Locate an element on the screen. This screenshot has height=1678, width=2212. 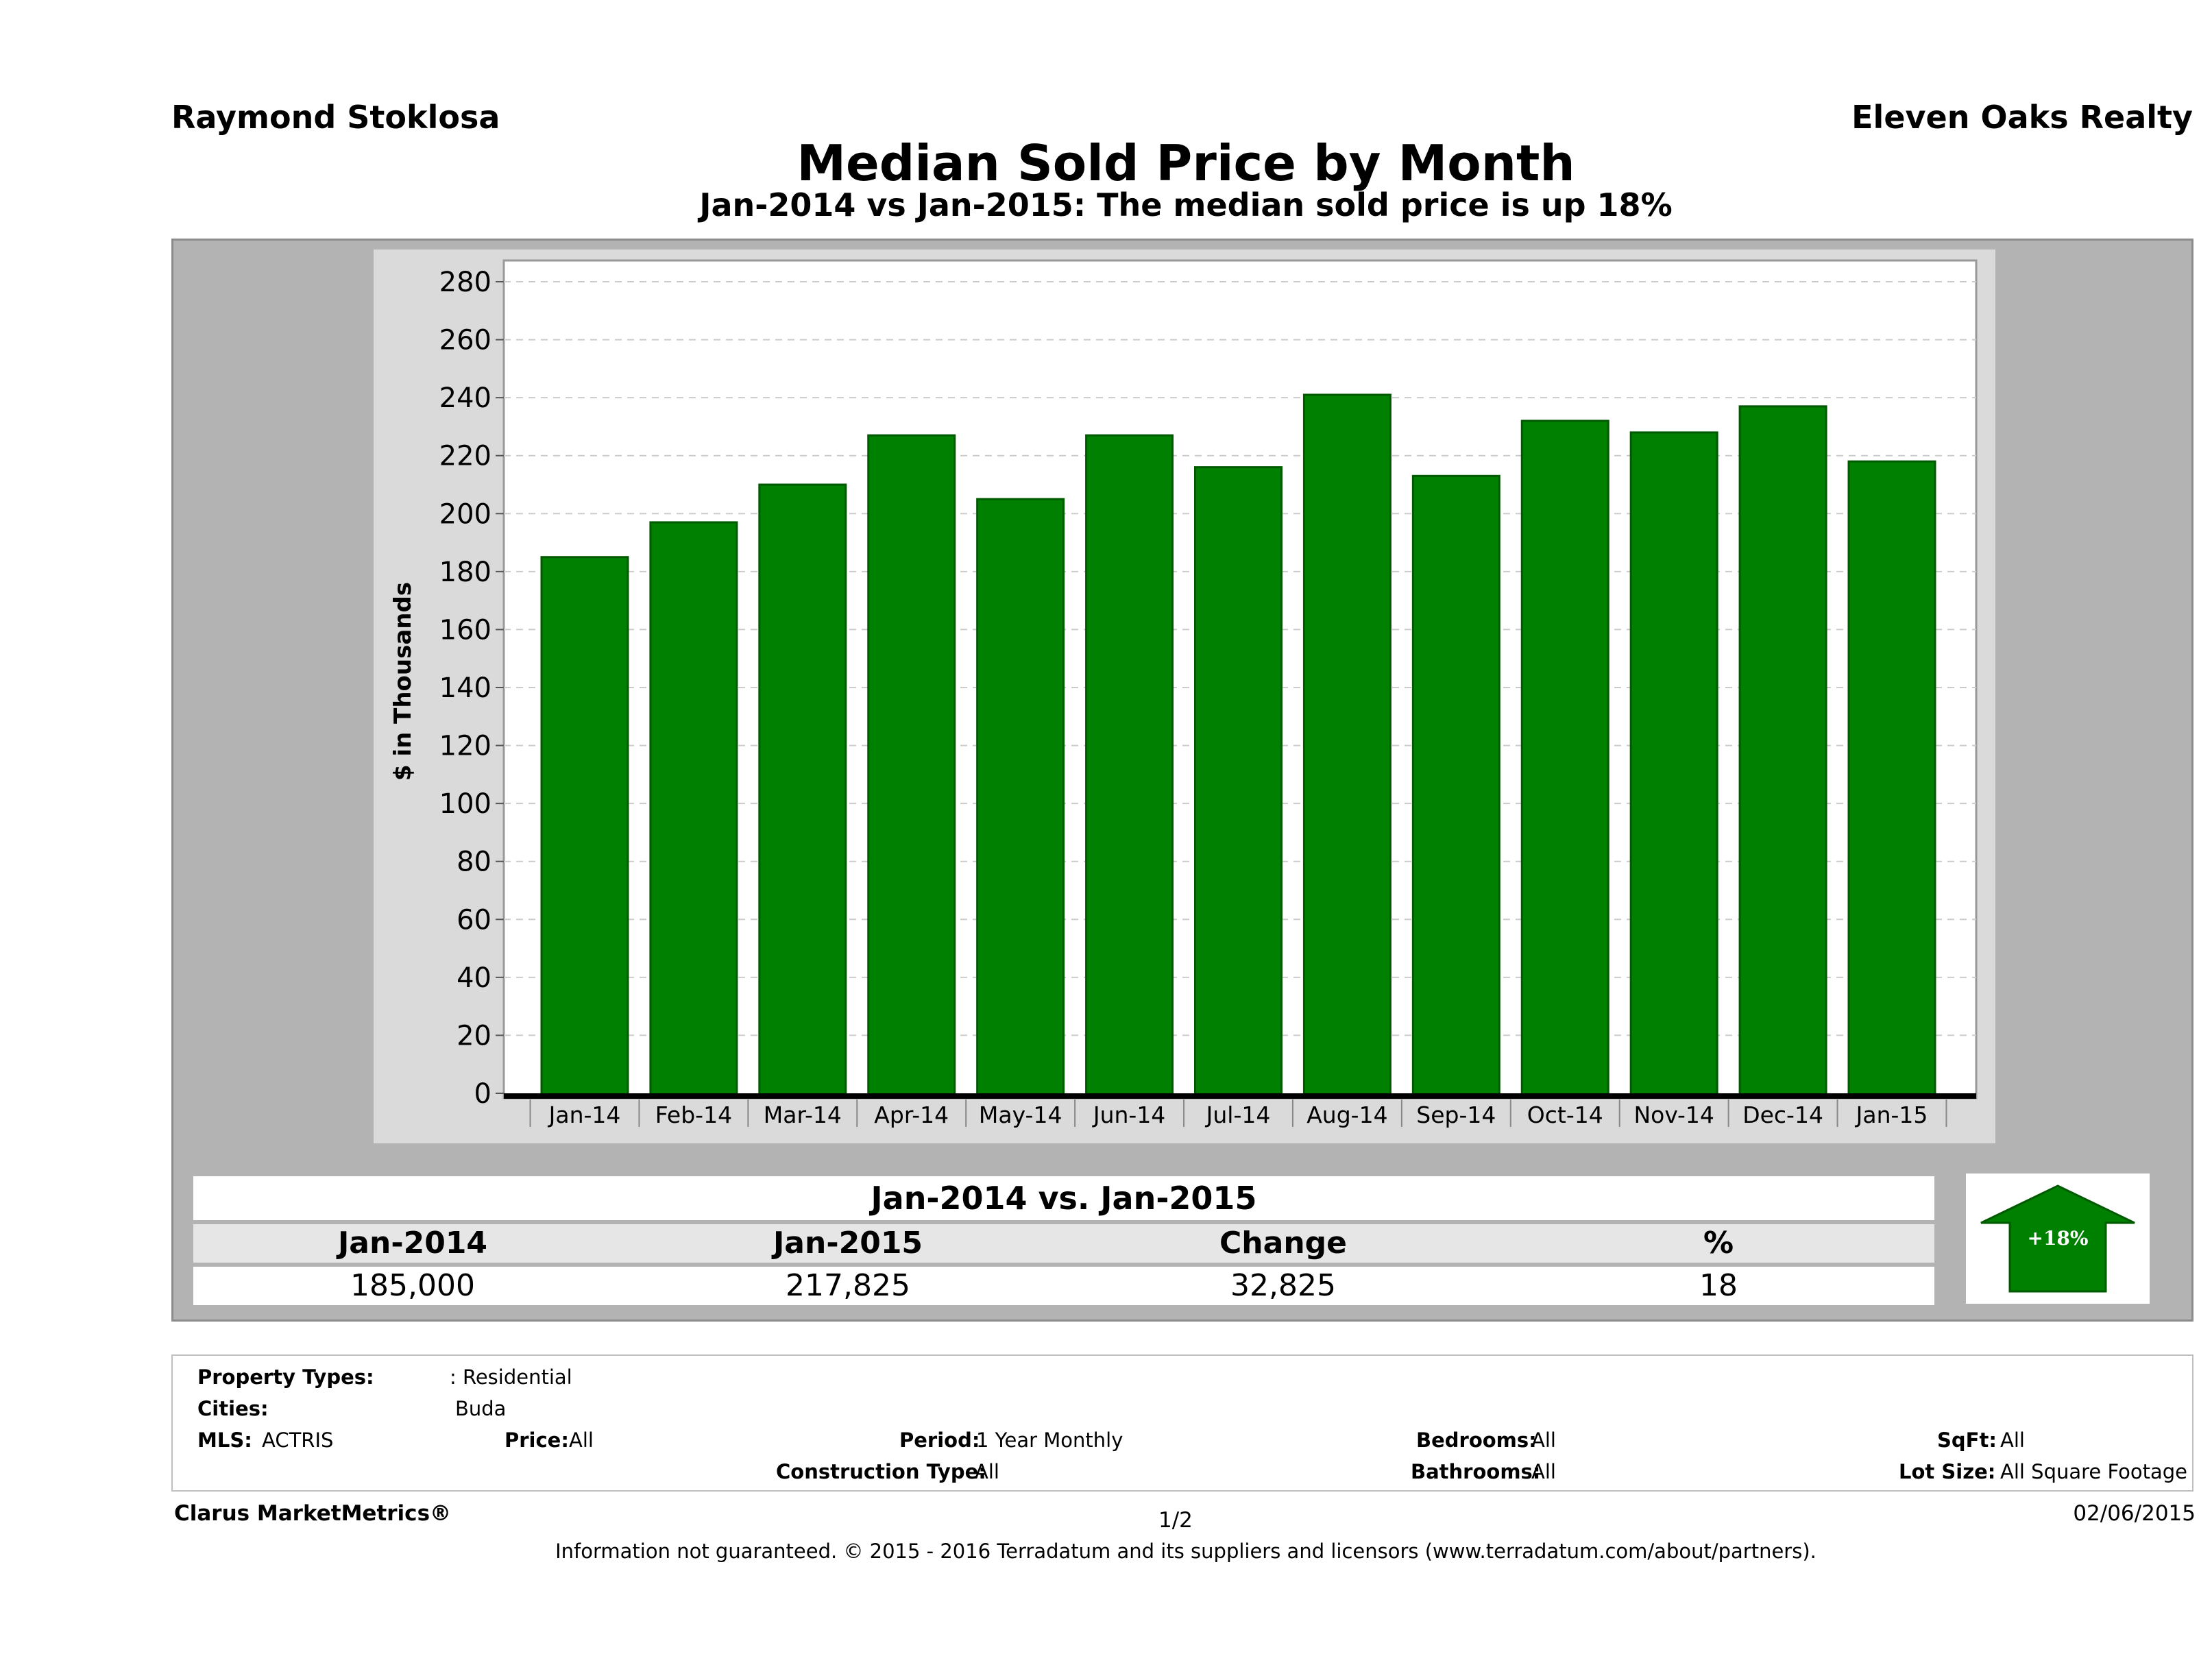
header-jan-2015: Jan-2015 is located at coordinates (848, 1243).